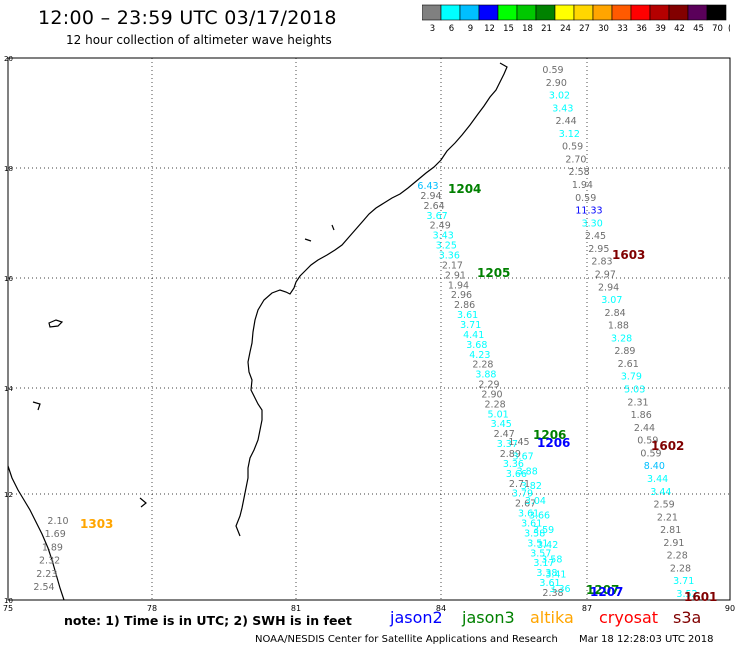  I want to click on wave-height-value: 1.69, so click(55, 534).